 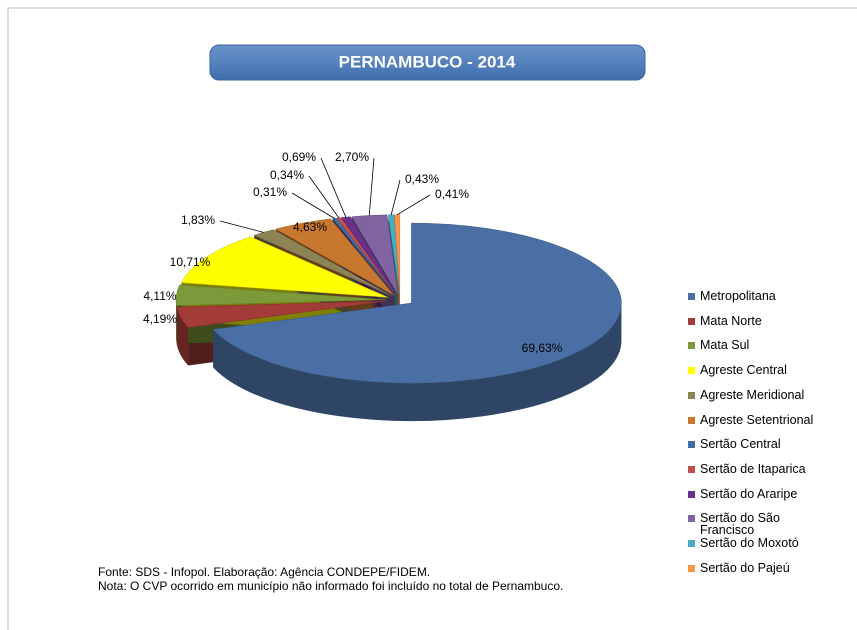 What do you see at coordinates (198, 220) in the screenshot?
I see `data-label: 1,83%` at bounding box center [198, 220].